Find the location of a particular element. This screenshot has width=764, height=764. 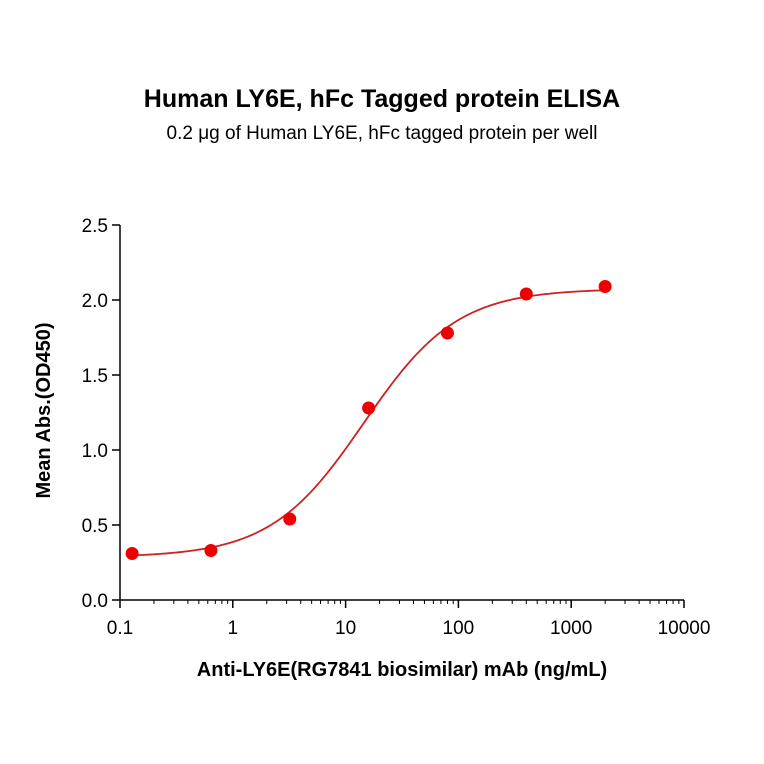

x-tick-label: 1 is located at coordinates (233, 628).